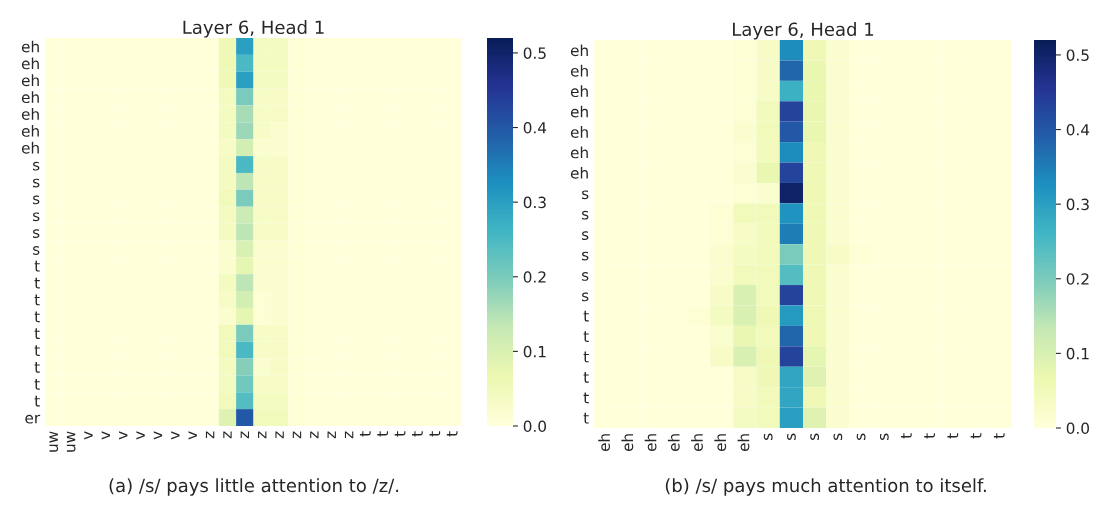 The height and width of the screenshot is (528, 1104). What do you see at coordinates (254, 487) in the screenshot?
I see `text: (a) /s/ pays little attention to /z/.` at bounding box center [254, 487].